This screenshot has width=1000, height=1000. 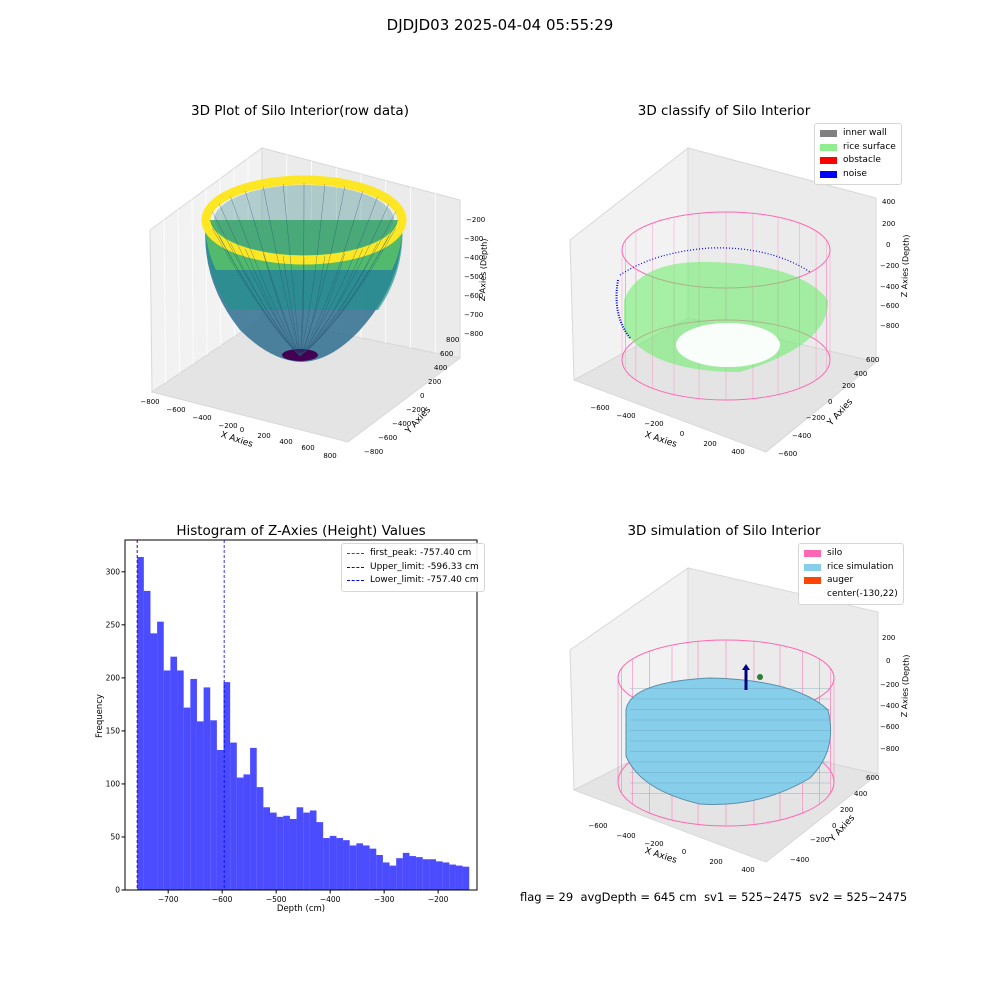 I want to click on legend-item-center: center(-130,22), so click(x=851, y=595).